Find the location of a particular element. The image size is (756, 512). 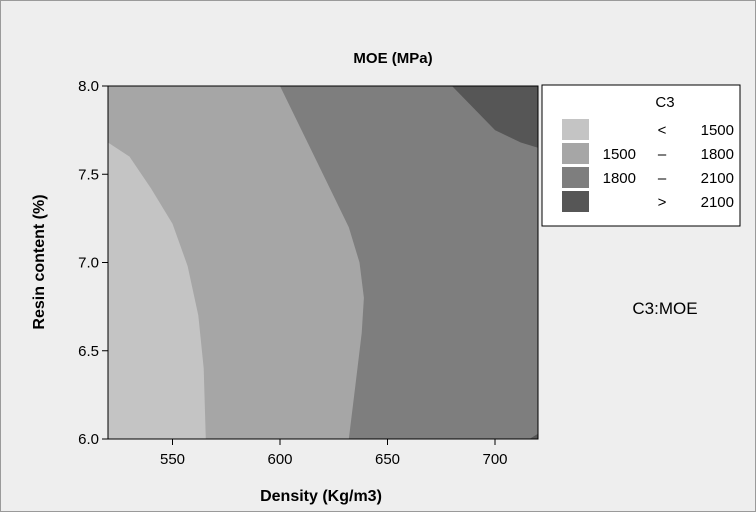

x-tick-label: 600 is located at coordinates (279, 459).